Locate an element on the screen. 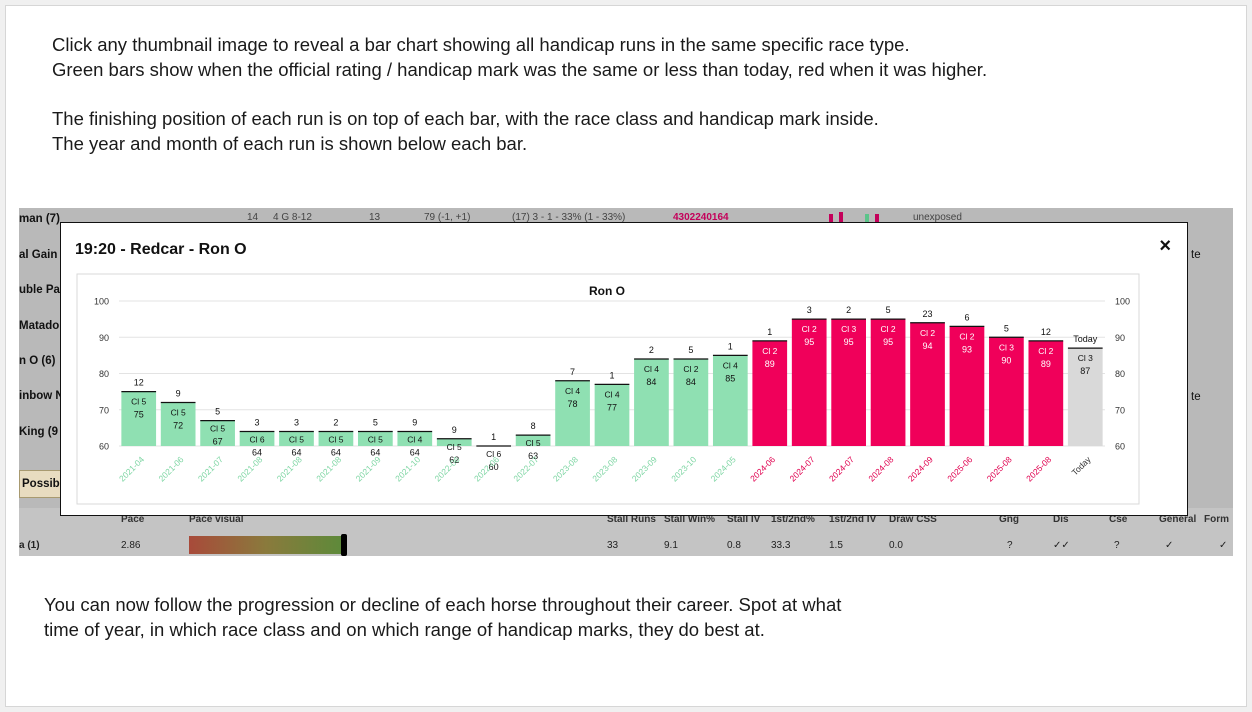 The height and width of the screenshot is (712, 1252). y-tick-label-left: 70 is located at coordinates (104, 410).